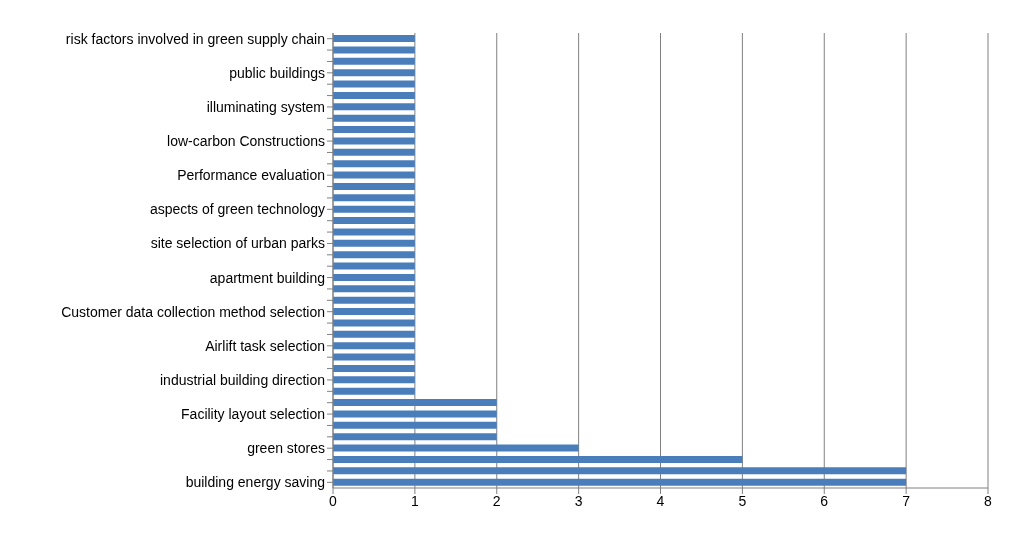 The image size is (1027, 549). Describe the element at coordinates (195, 38) in the screenshot. I see `y-tick-label: risk factors involved in green supply chain` at that location.